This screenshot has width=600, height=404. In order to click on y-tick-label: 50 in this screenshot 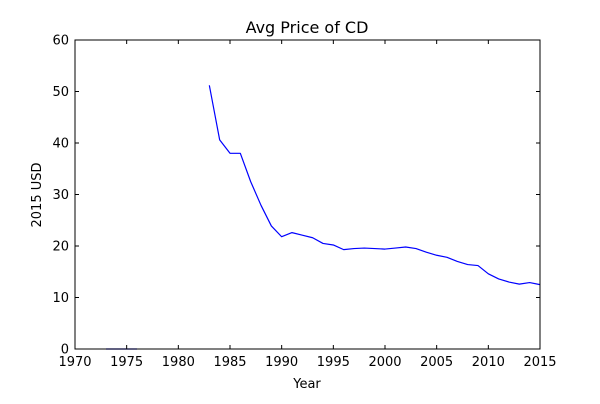, I will do `click(60, 92)`.